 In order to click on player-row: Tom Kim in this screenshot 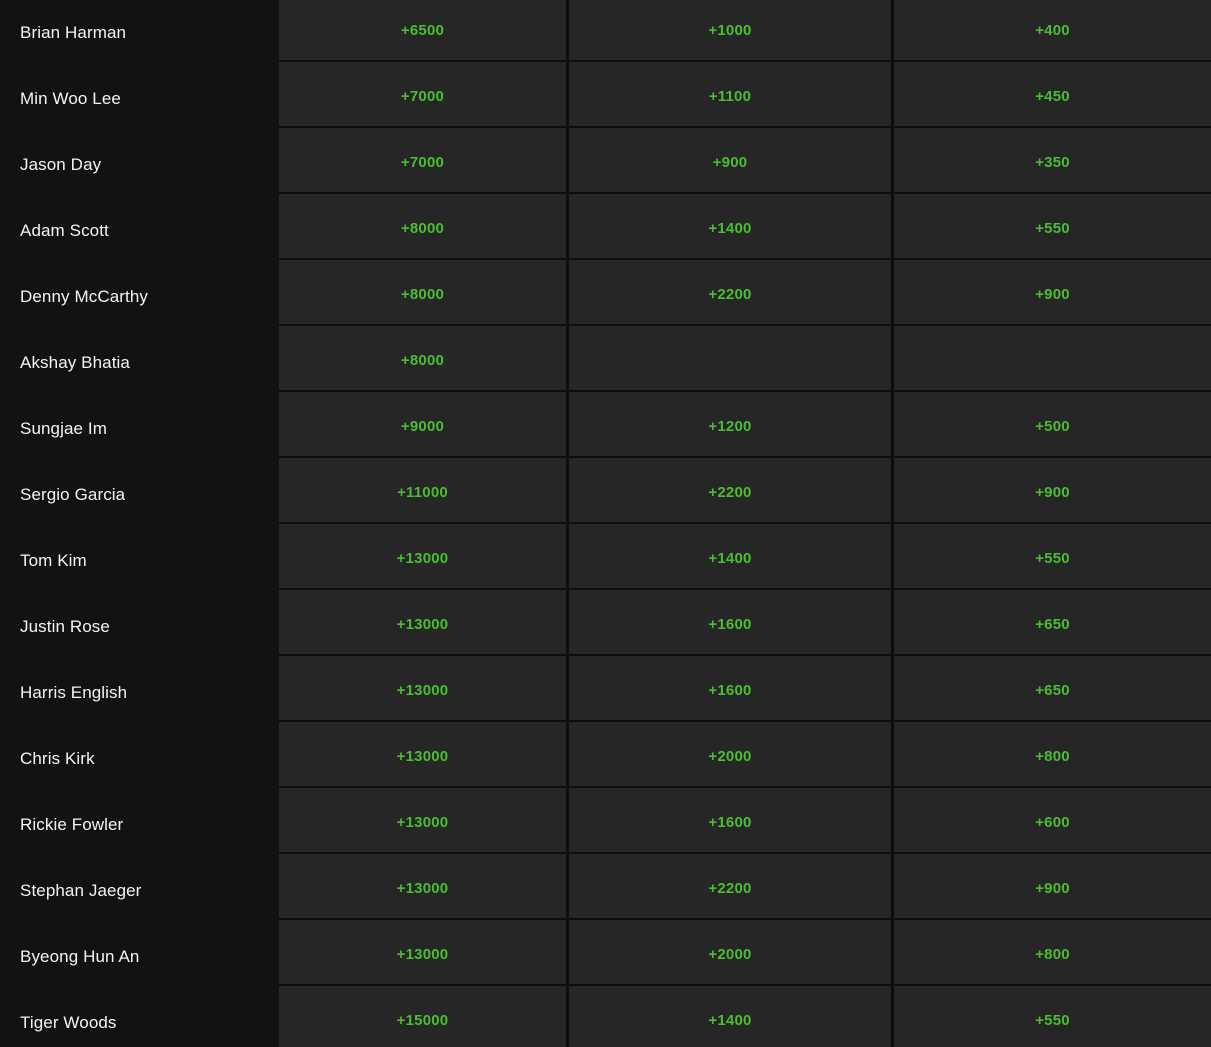, I will do `click(139, 561)`.